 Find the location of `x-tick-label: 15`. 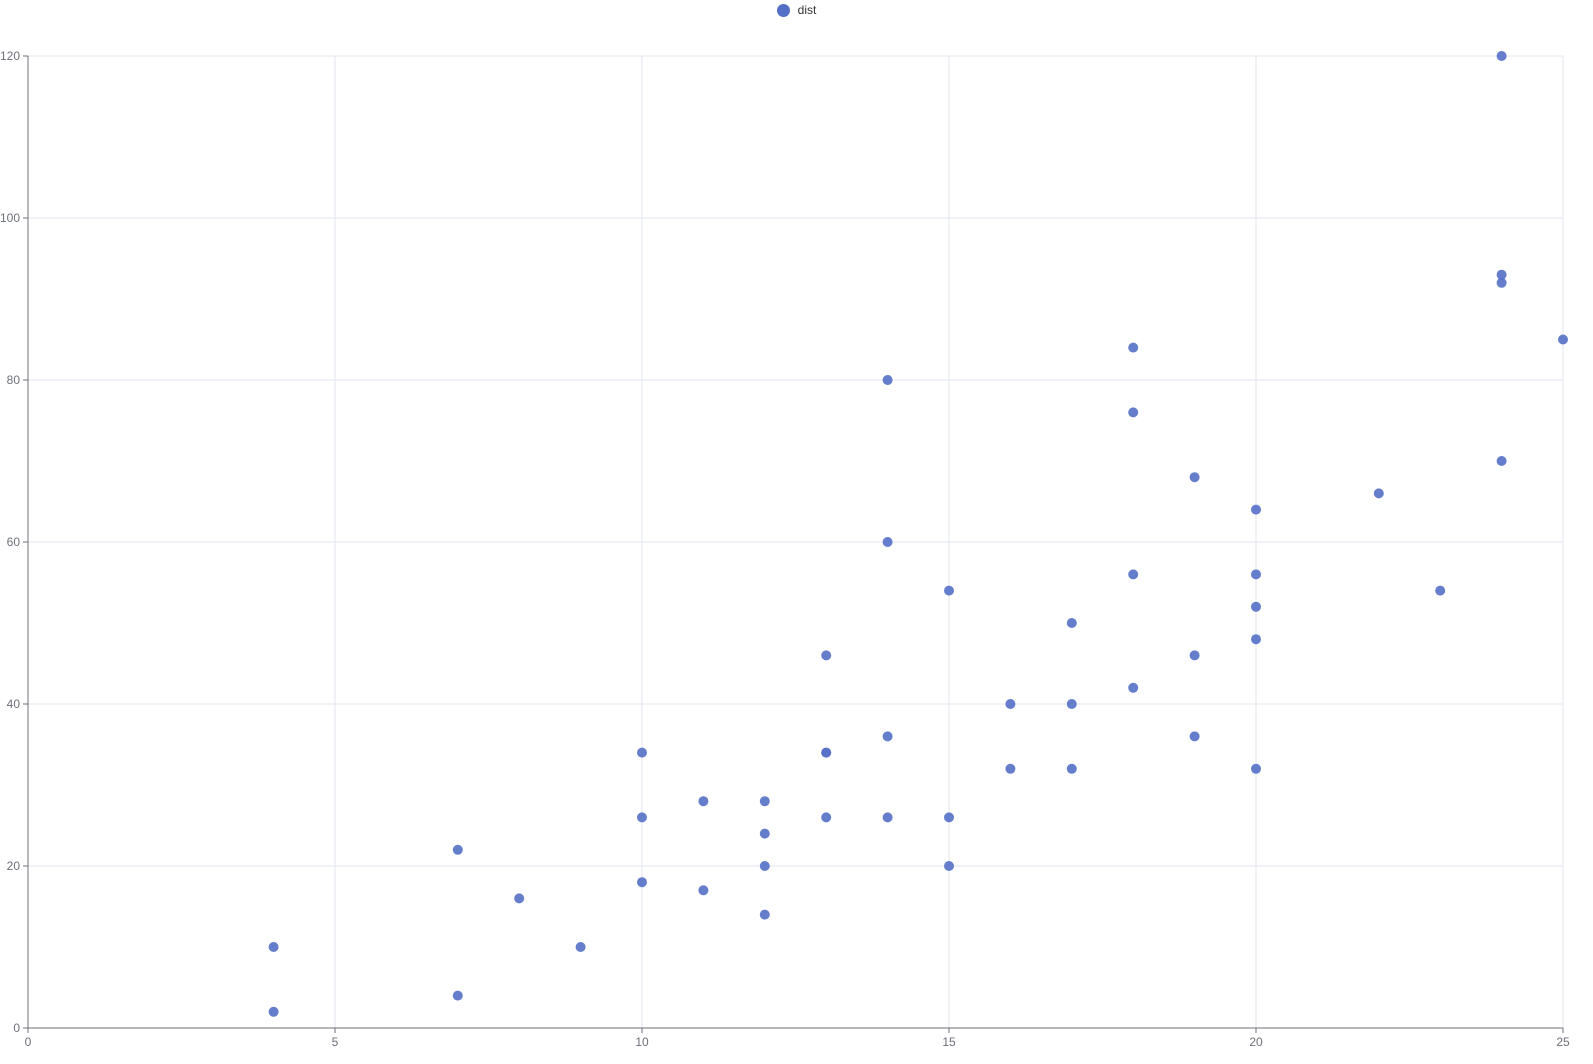

x-tick-label: 15 is located at coordinates (949, 1042).